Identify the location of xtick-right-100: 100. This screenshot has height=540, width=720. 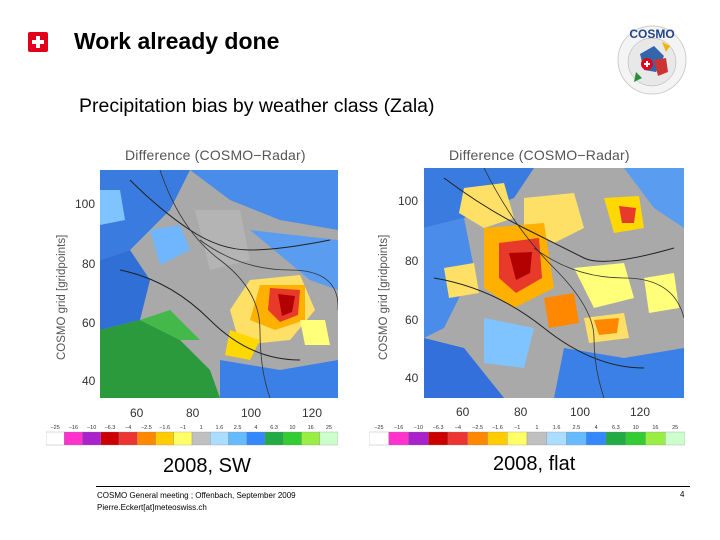
(580, 412).